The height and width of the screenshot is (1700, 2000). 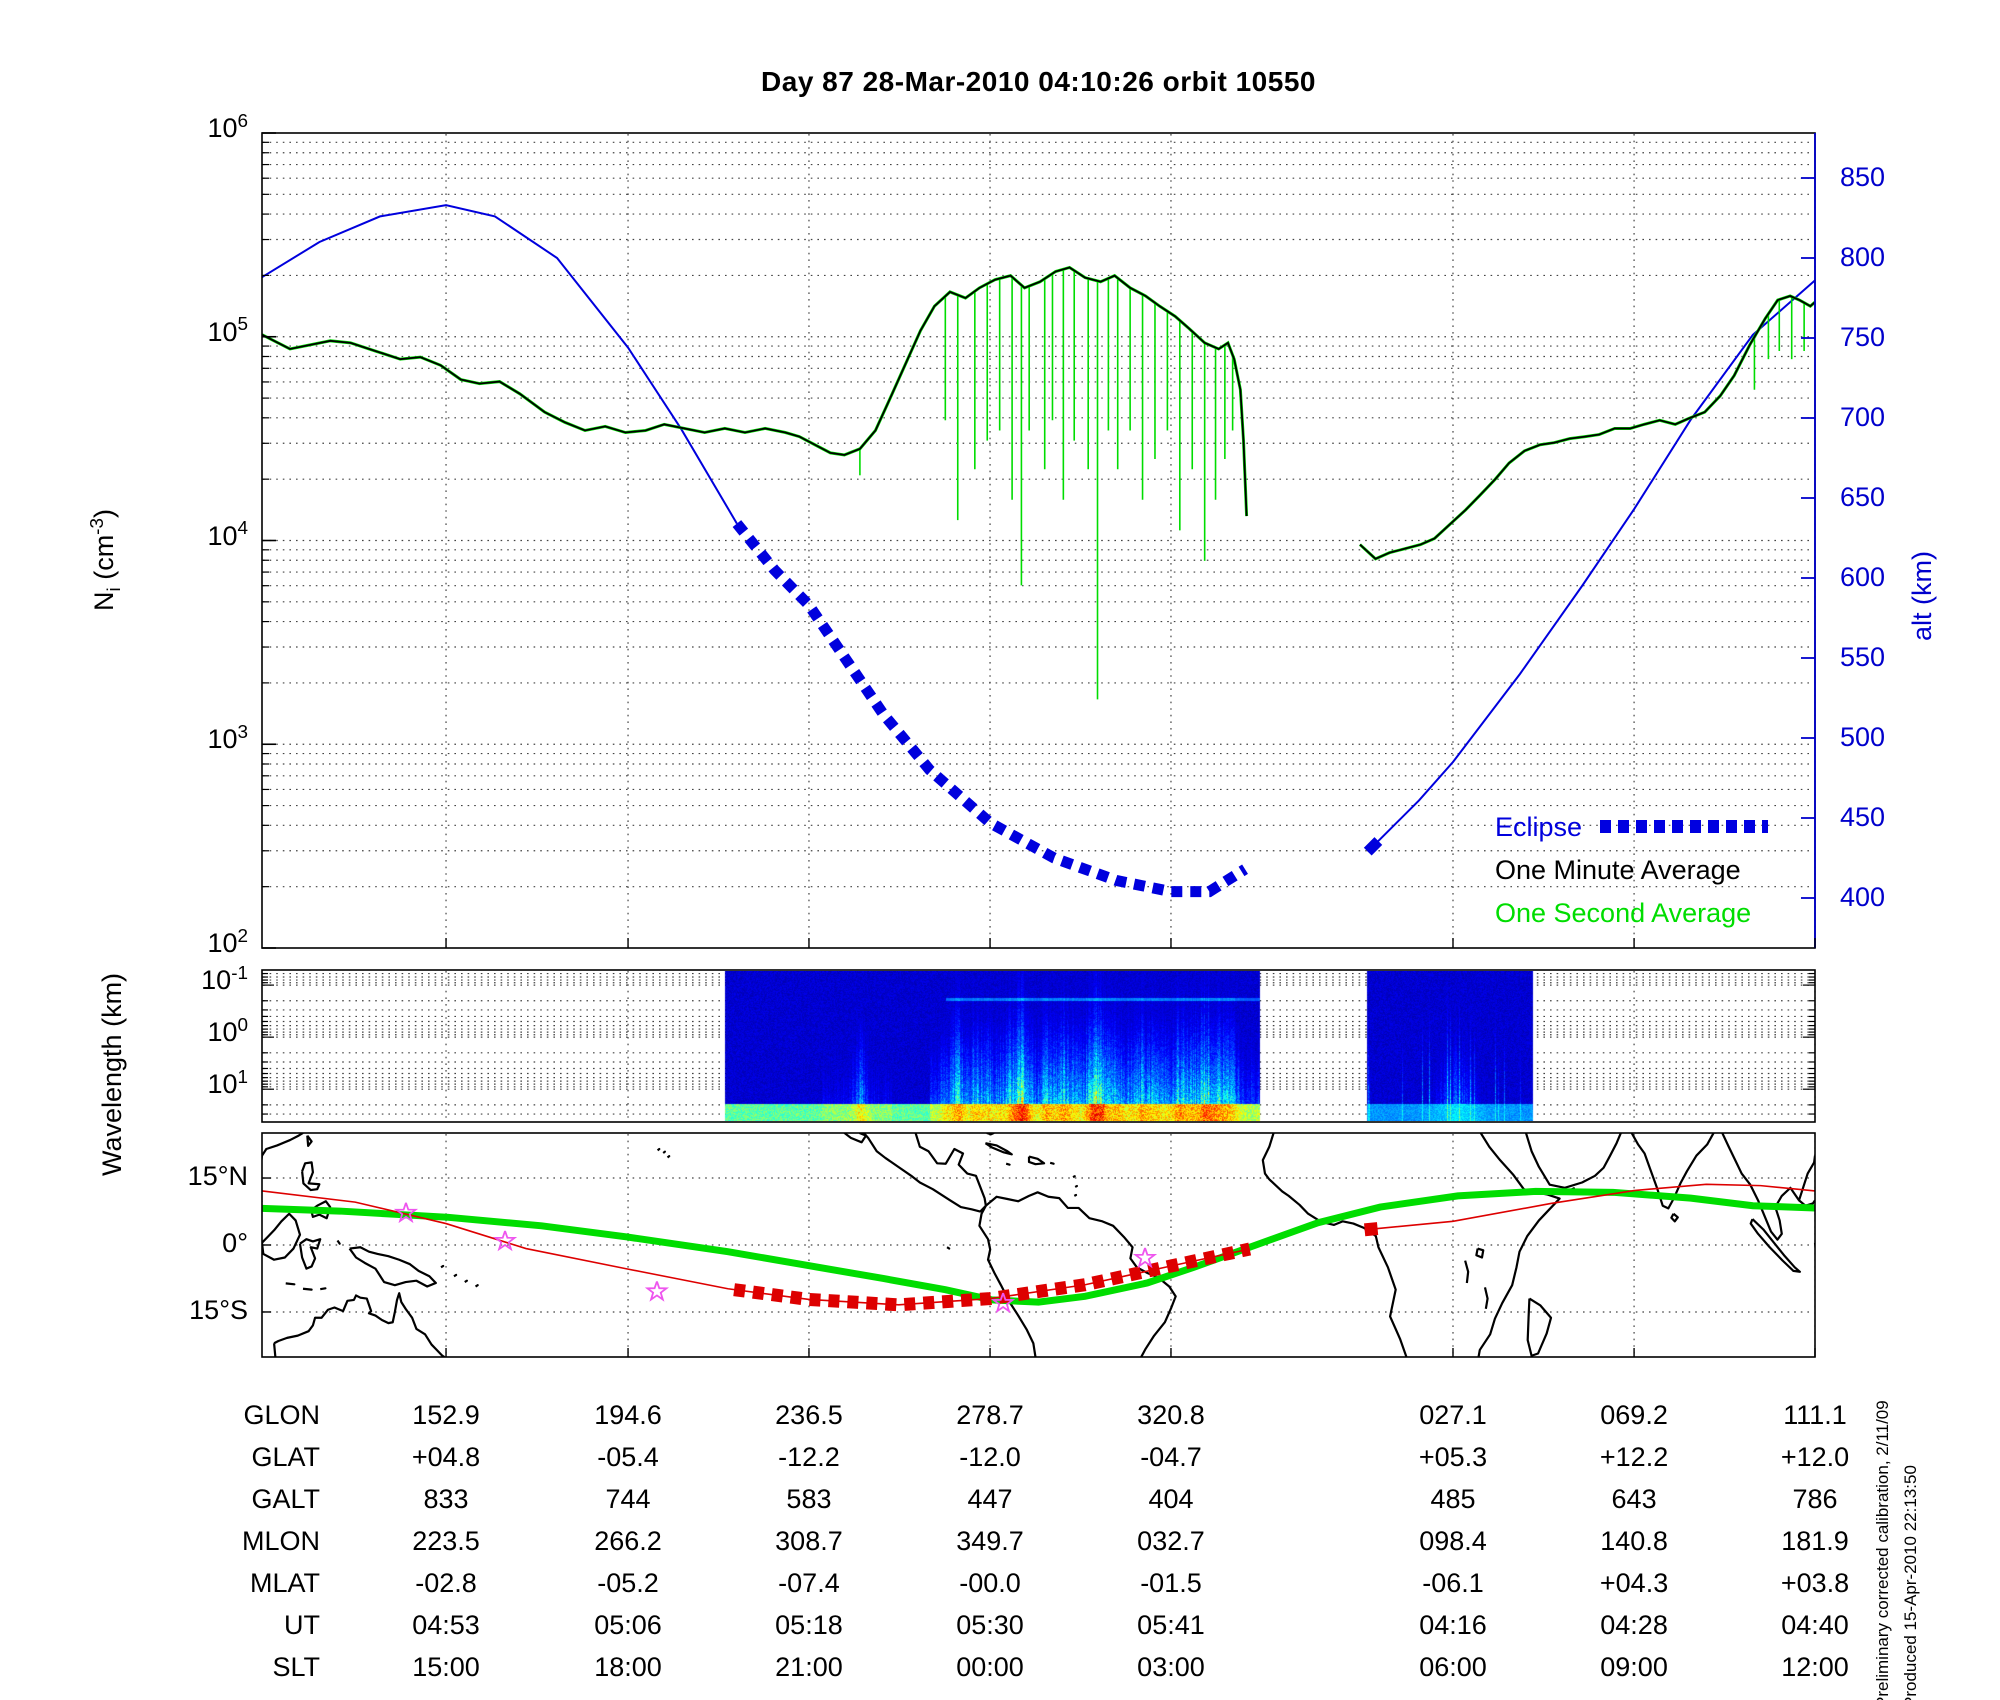 I want to click on table-cell: -04.7, so click(x=1171, y=1457).